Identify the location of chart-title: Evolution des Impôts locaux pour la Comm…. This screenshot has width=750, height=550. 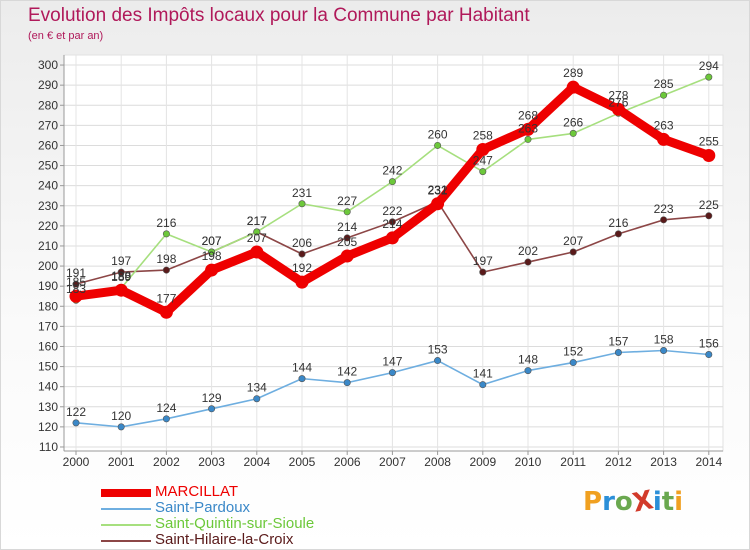
(279, 15).